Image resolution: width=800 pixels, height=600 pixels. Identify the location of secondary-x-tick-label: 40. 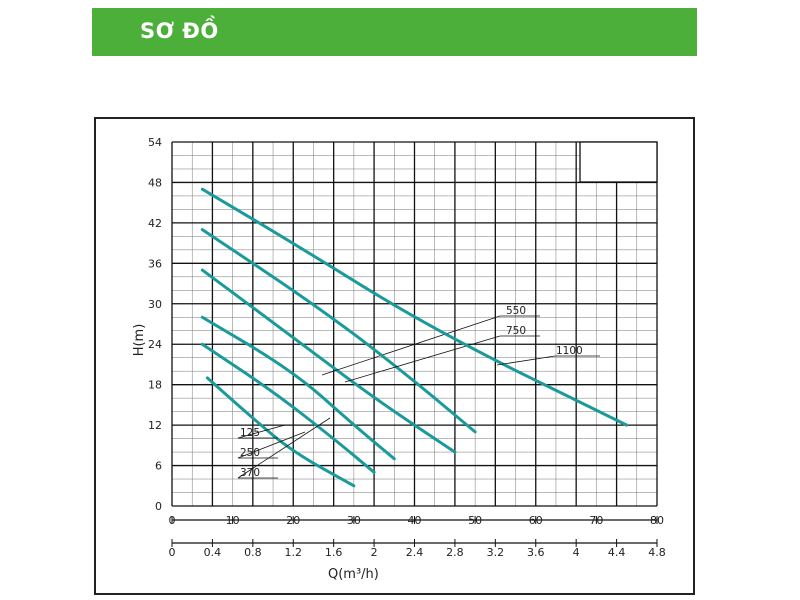
(415, 520).